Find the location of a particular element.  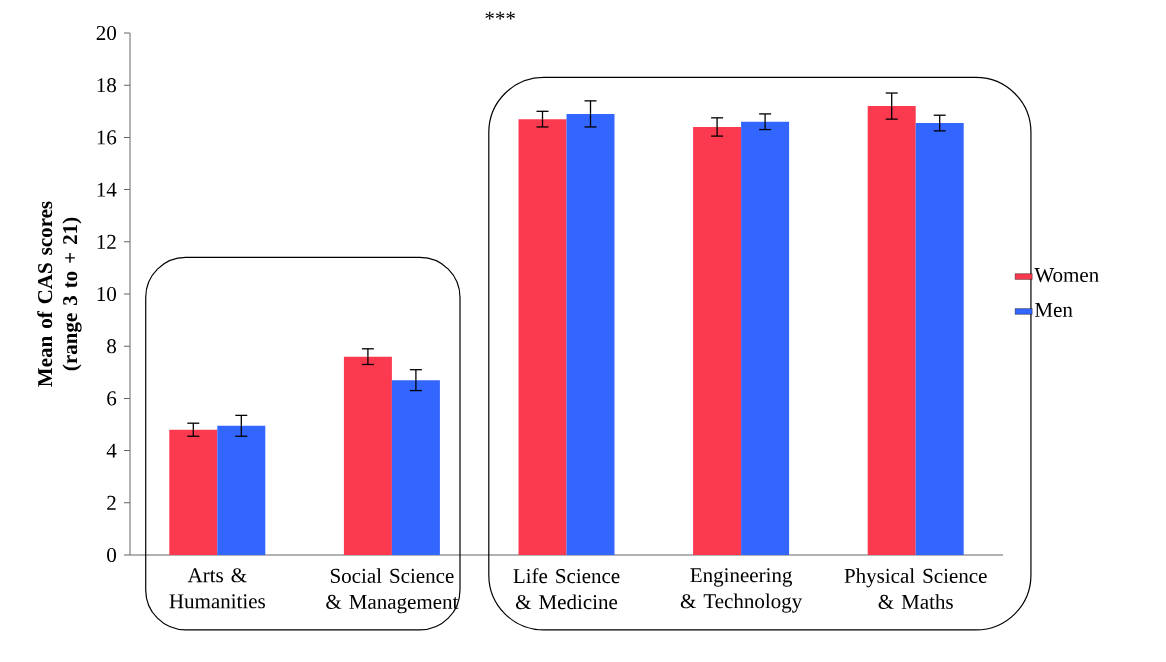

y-tick-label: 8 is located at coordinates (112, 346).